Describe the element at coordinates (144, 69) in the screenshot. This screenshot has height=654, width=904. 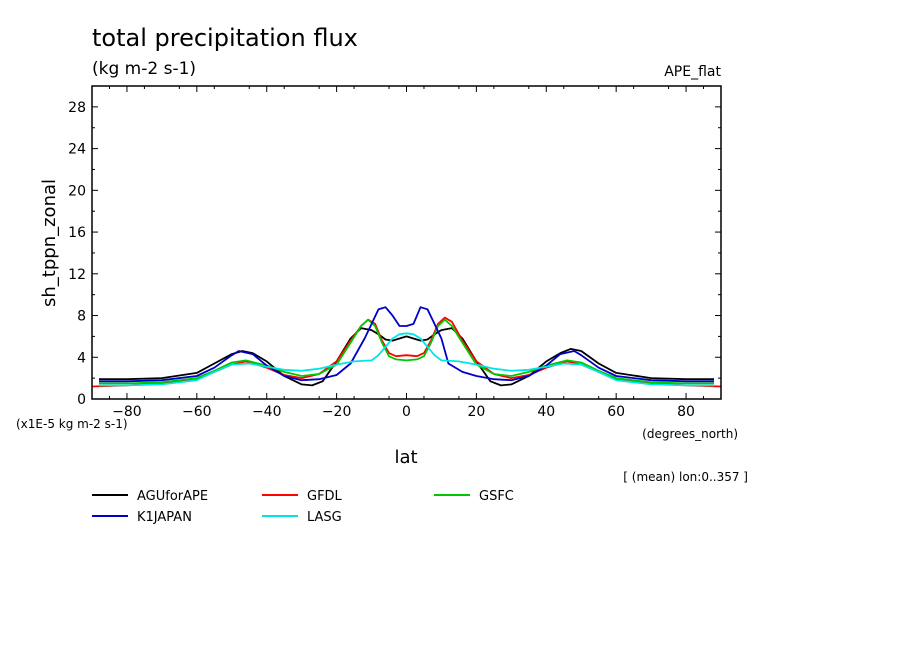
I see `chart-units: (kg m-2 s-1)` at that location.